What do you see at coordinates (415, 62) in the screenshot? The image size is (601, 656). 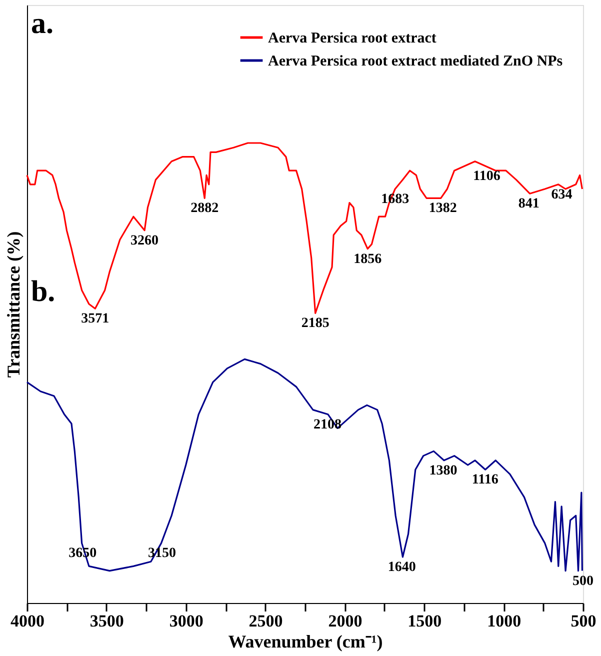 I see `legend-label: Aerva Persica root extract mediated ZnO NPs` at bounding box center [415, 62].